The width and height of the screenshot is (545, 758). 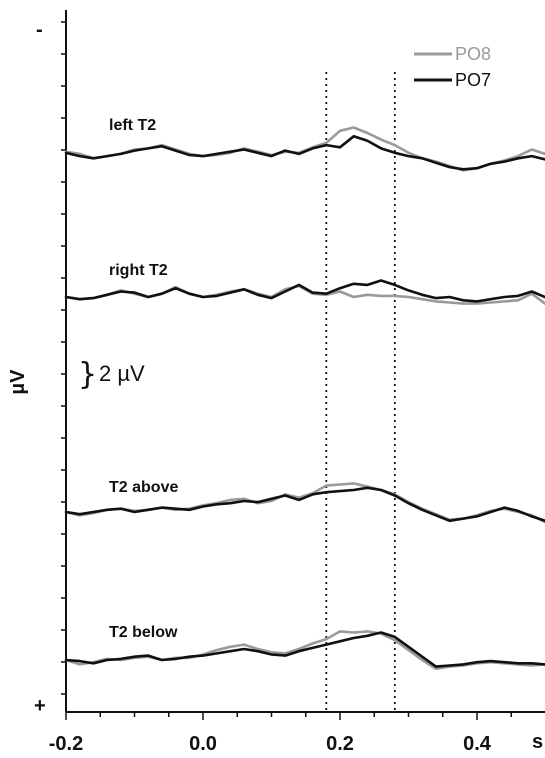 I want to click on y-bottom-sign: +, so click(x=40, y=706).